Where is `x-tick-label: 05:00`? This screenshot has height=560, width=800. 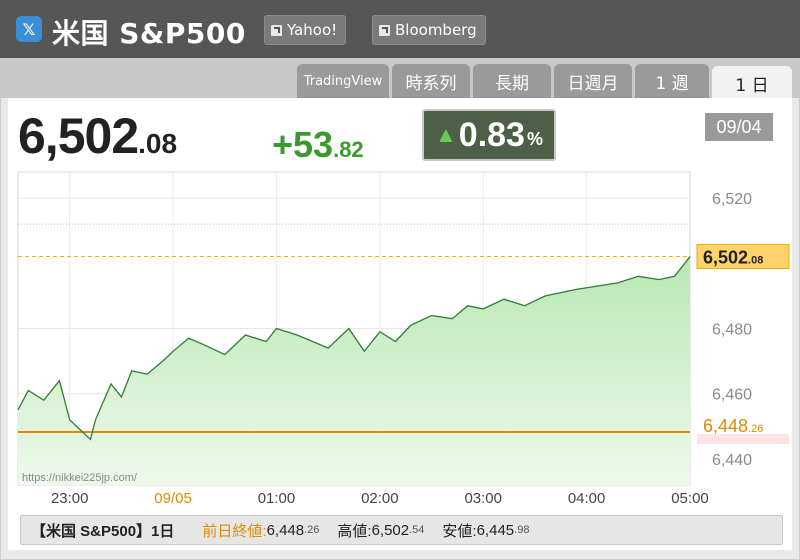 x-tick-label: 05:00 is located at coordinates (690, 498).